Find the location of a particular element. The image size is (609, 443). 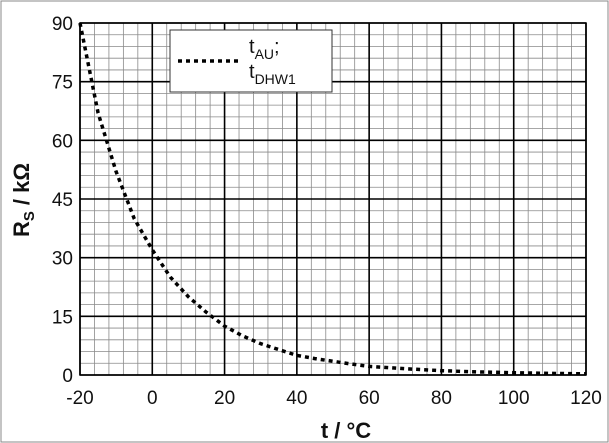

y-tick-labels: 0 15 30 45 60 75 90 is located at coordinates (62, 200).